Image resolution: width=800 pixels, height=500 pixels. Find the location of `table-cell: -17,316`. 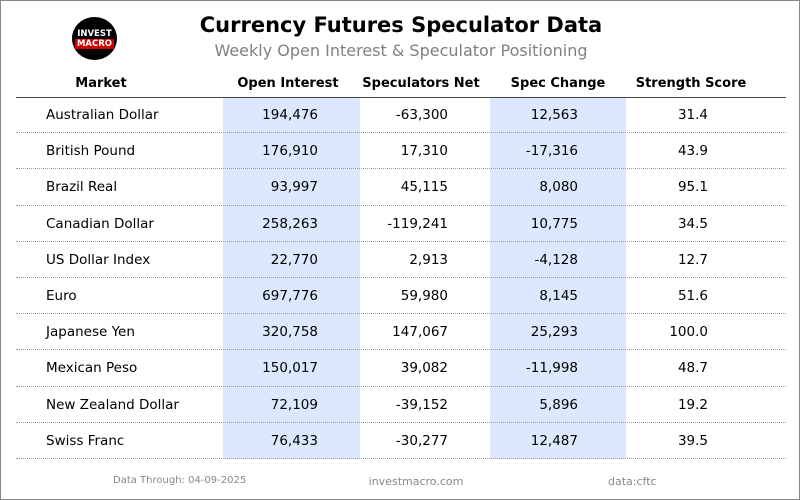

table-cell: -17,316 is located at coordinates (551, 151).